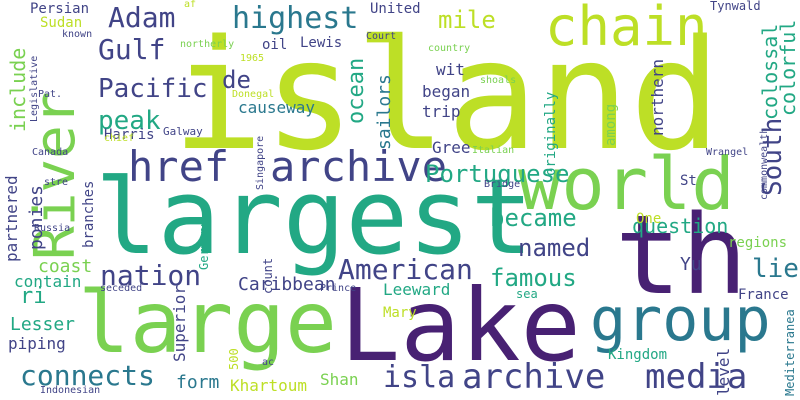  What do you see at coordinates (253, 94) in the screenshot?
I see `word-donegal: Donegal` at bounding box center [253, 94].